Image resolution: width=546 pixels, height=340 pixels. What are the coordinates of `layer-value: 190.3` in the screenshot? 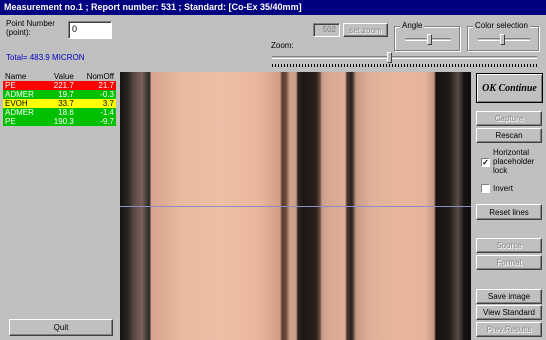 It's located at (63, 121).